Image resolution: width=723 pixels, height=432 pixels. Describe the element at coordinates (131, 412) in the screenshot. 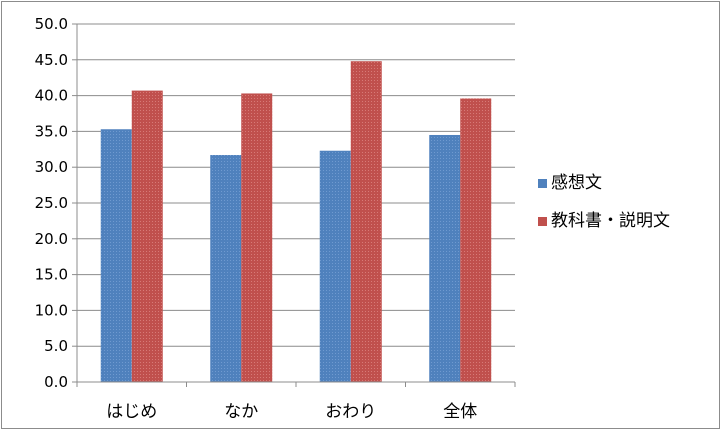

I see `x-category-label: はじめ` at that location.